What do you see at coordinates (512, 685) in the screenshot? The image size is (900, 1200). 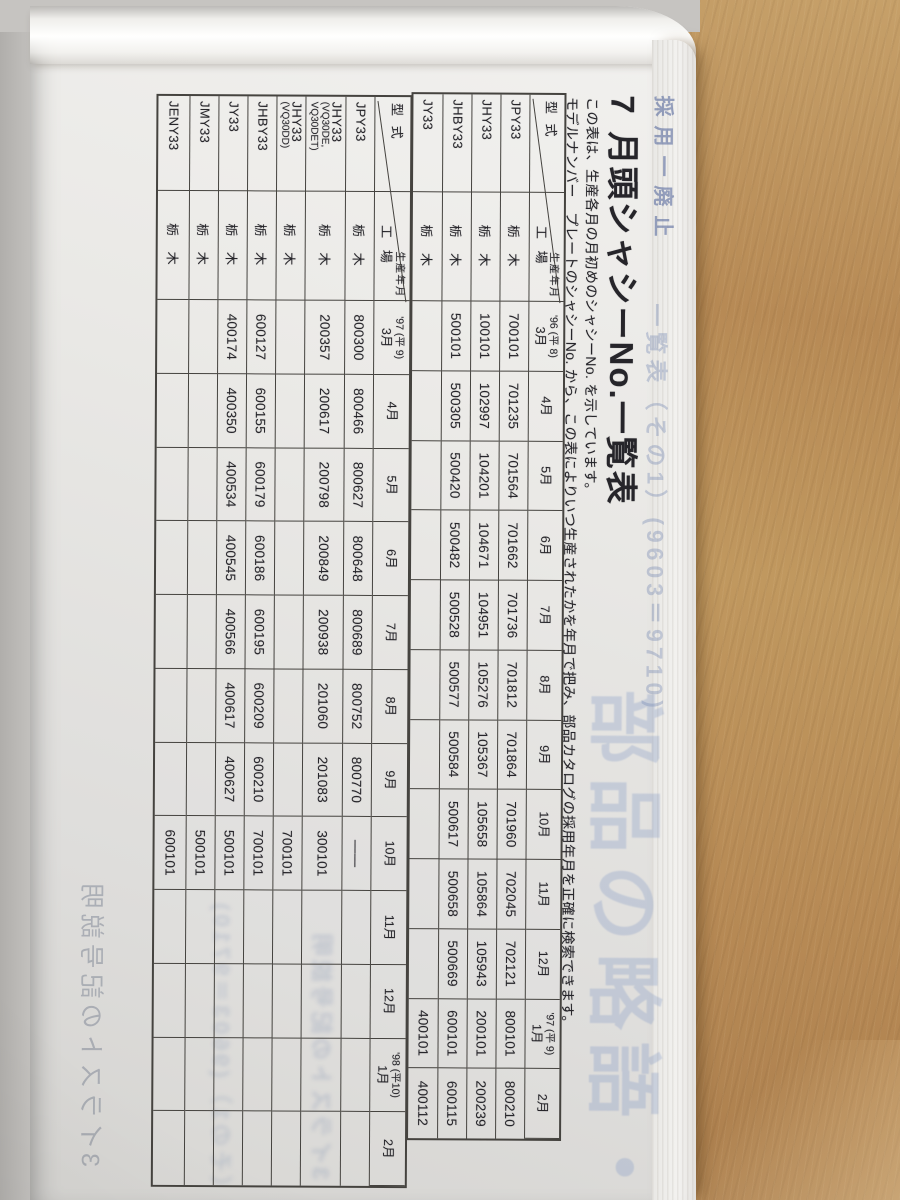 I see `chassis-no-cell: 701812` at bounding box center [512, 685].